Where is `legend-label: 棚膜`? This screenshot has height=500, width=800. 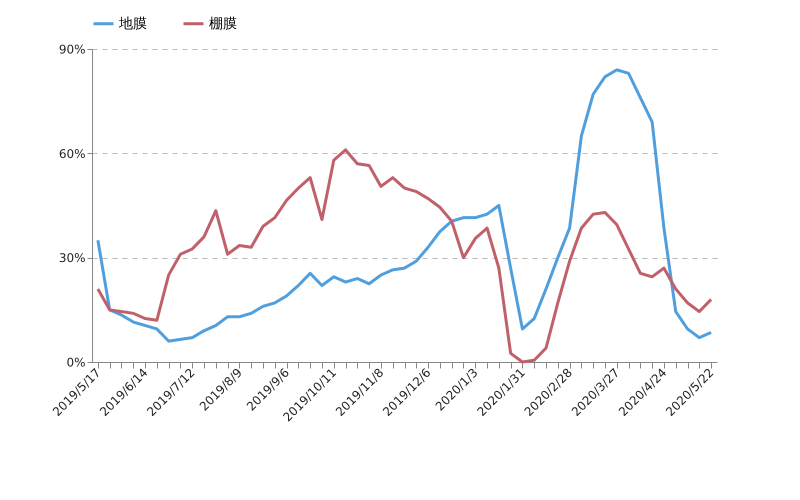 legend-label: 棚膜 is located at coordinates (223, 24).